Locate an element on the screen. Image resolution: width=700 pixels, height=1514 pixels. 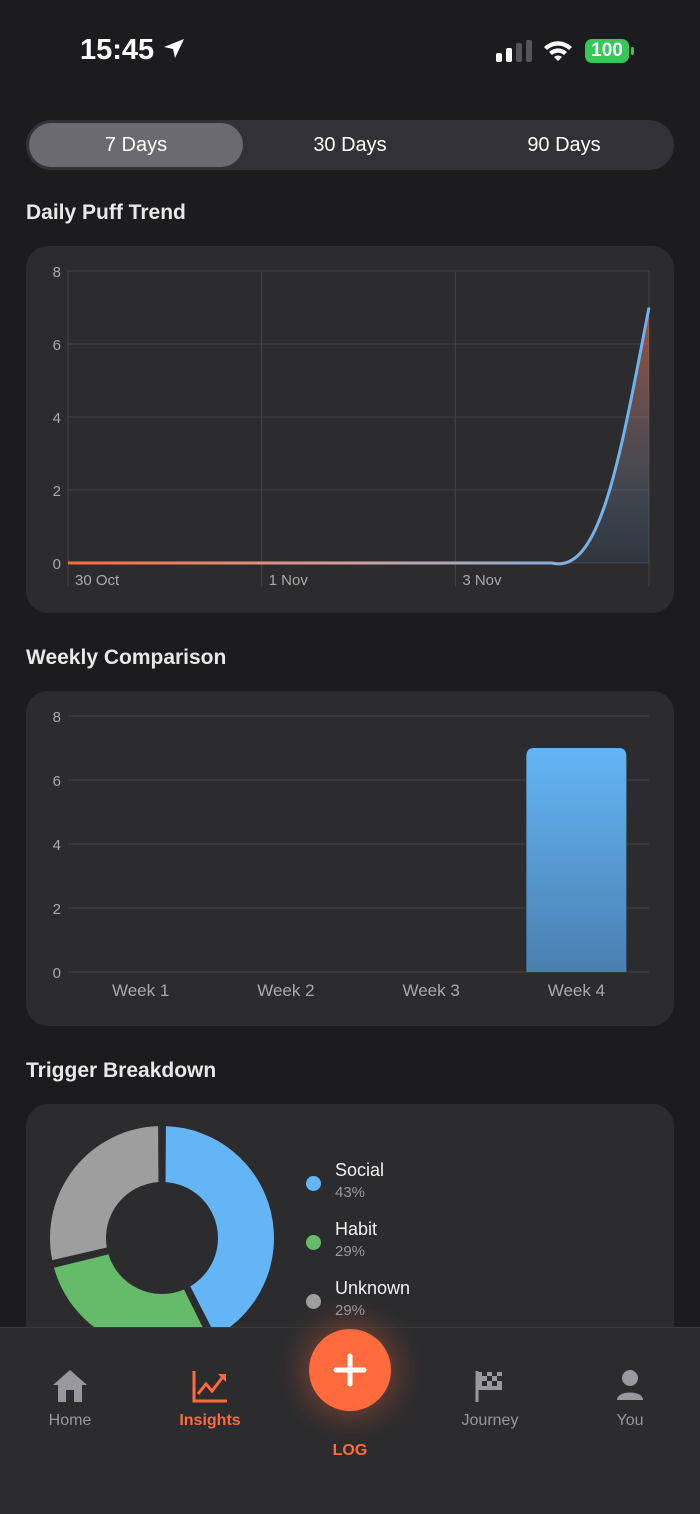
section-title-triggers: Trigger Breakdown is located at coordinates (121, 1070).